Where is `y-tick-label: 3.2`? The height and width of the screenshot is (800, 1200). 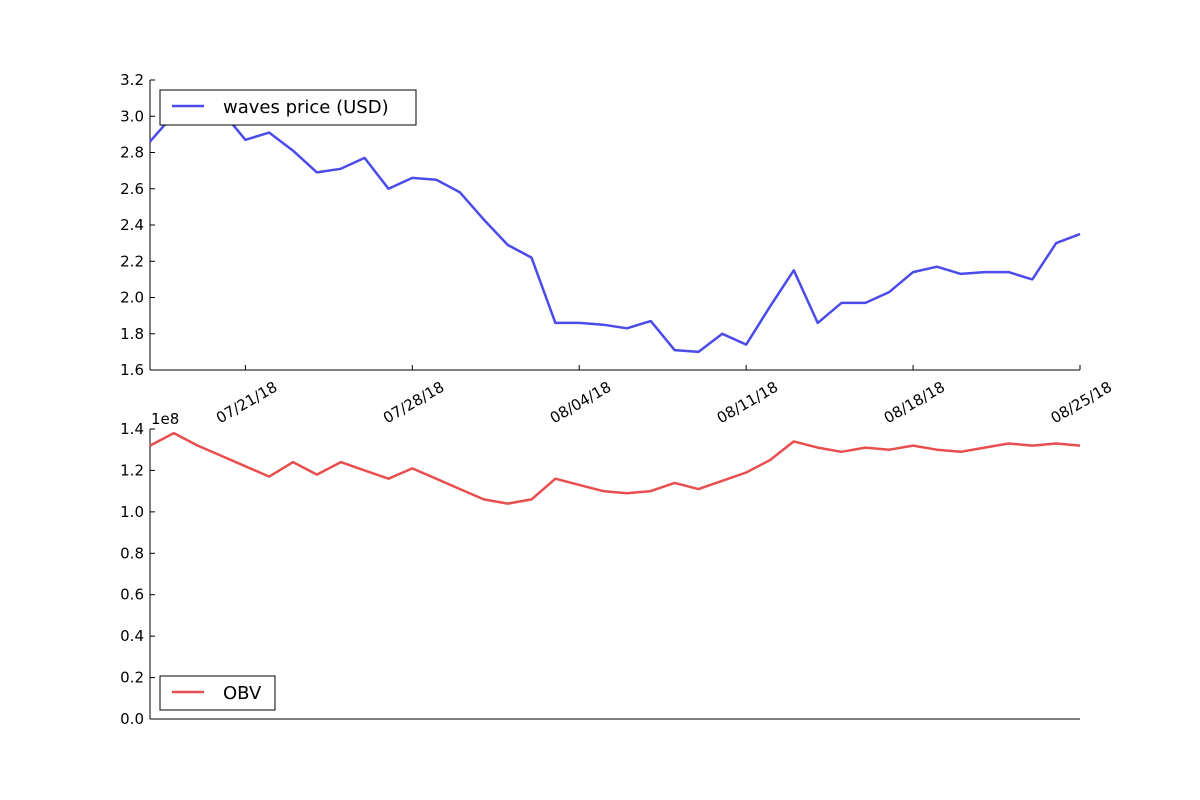
y-tick-label: 3.2 is located at coordinates (132, 80).